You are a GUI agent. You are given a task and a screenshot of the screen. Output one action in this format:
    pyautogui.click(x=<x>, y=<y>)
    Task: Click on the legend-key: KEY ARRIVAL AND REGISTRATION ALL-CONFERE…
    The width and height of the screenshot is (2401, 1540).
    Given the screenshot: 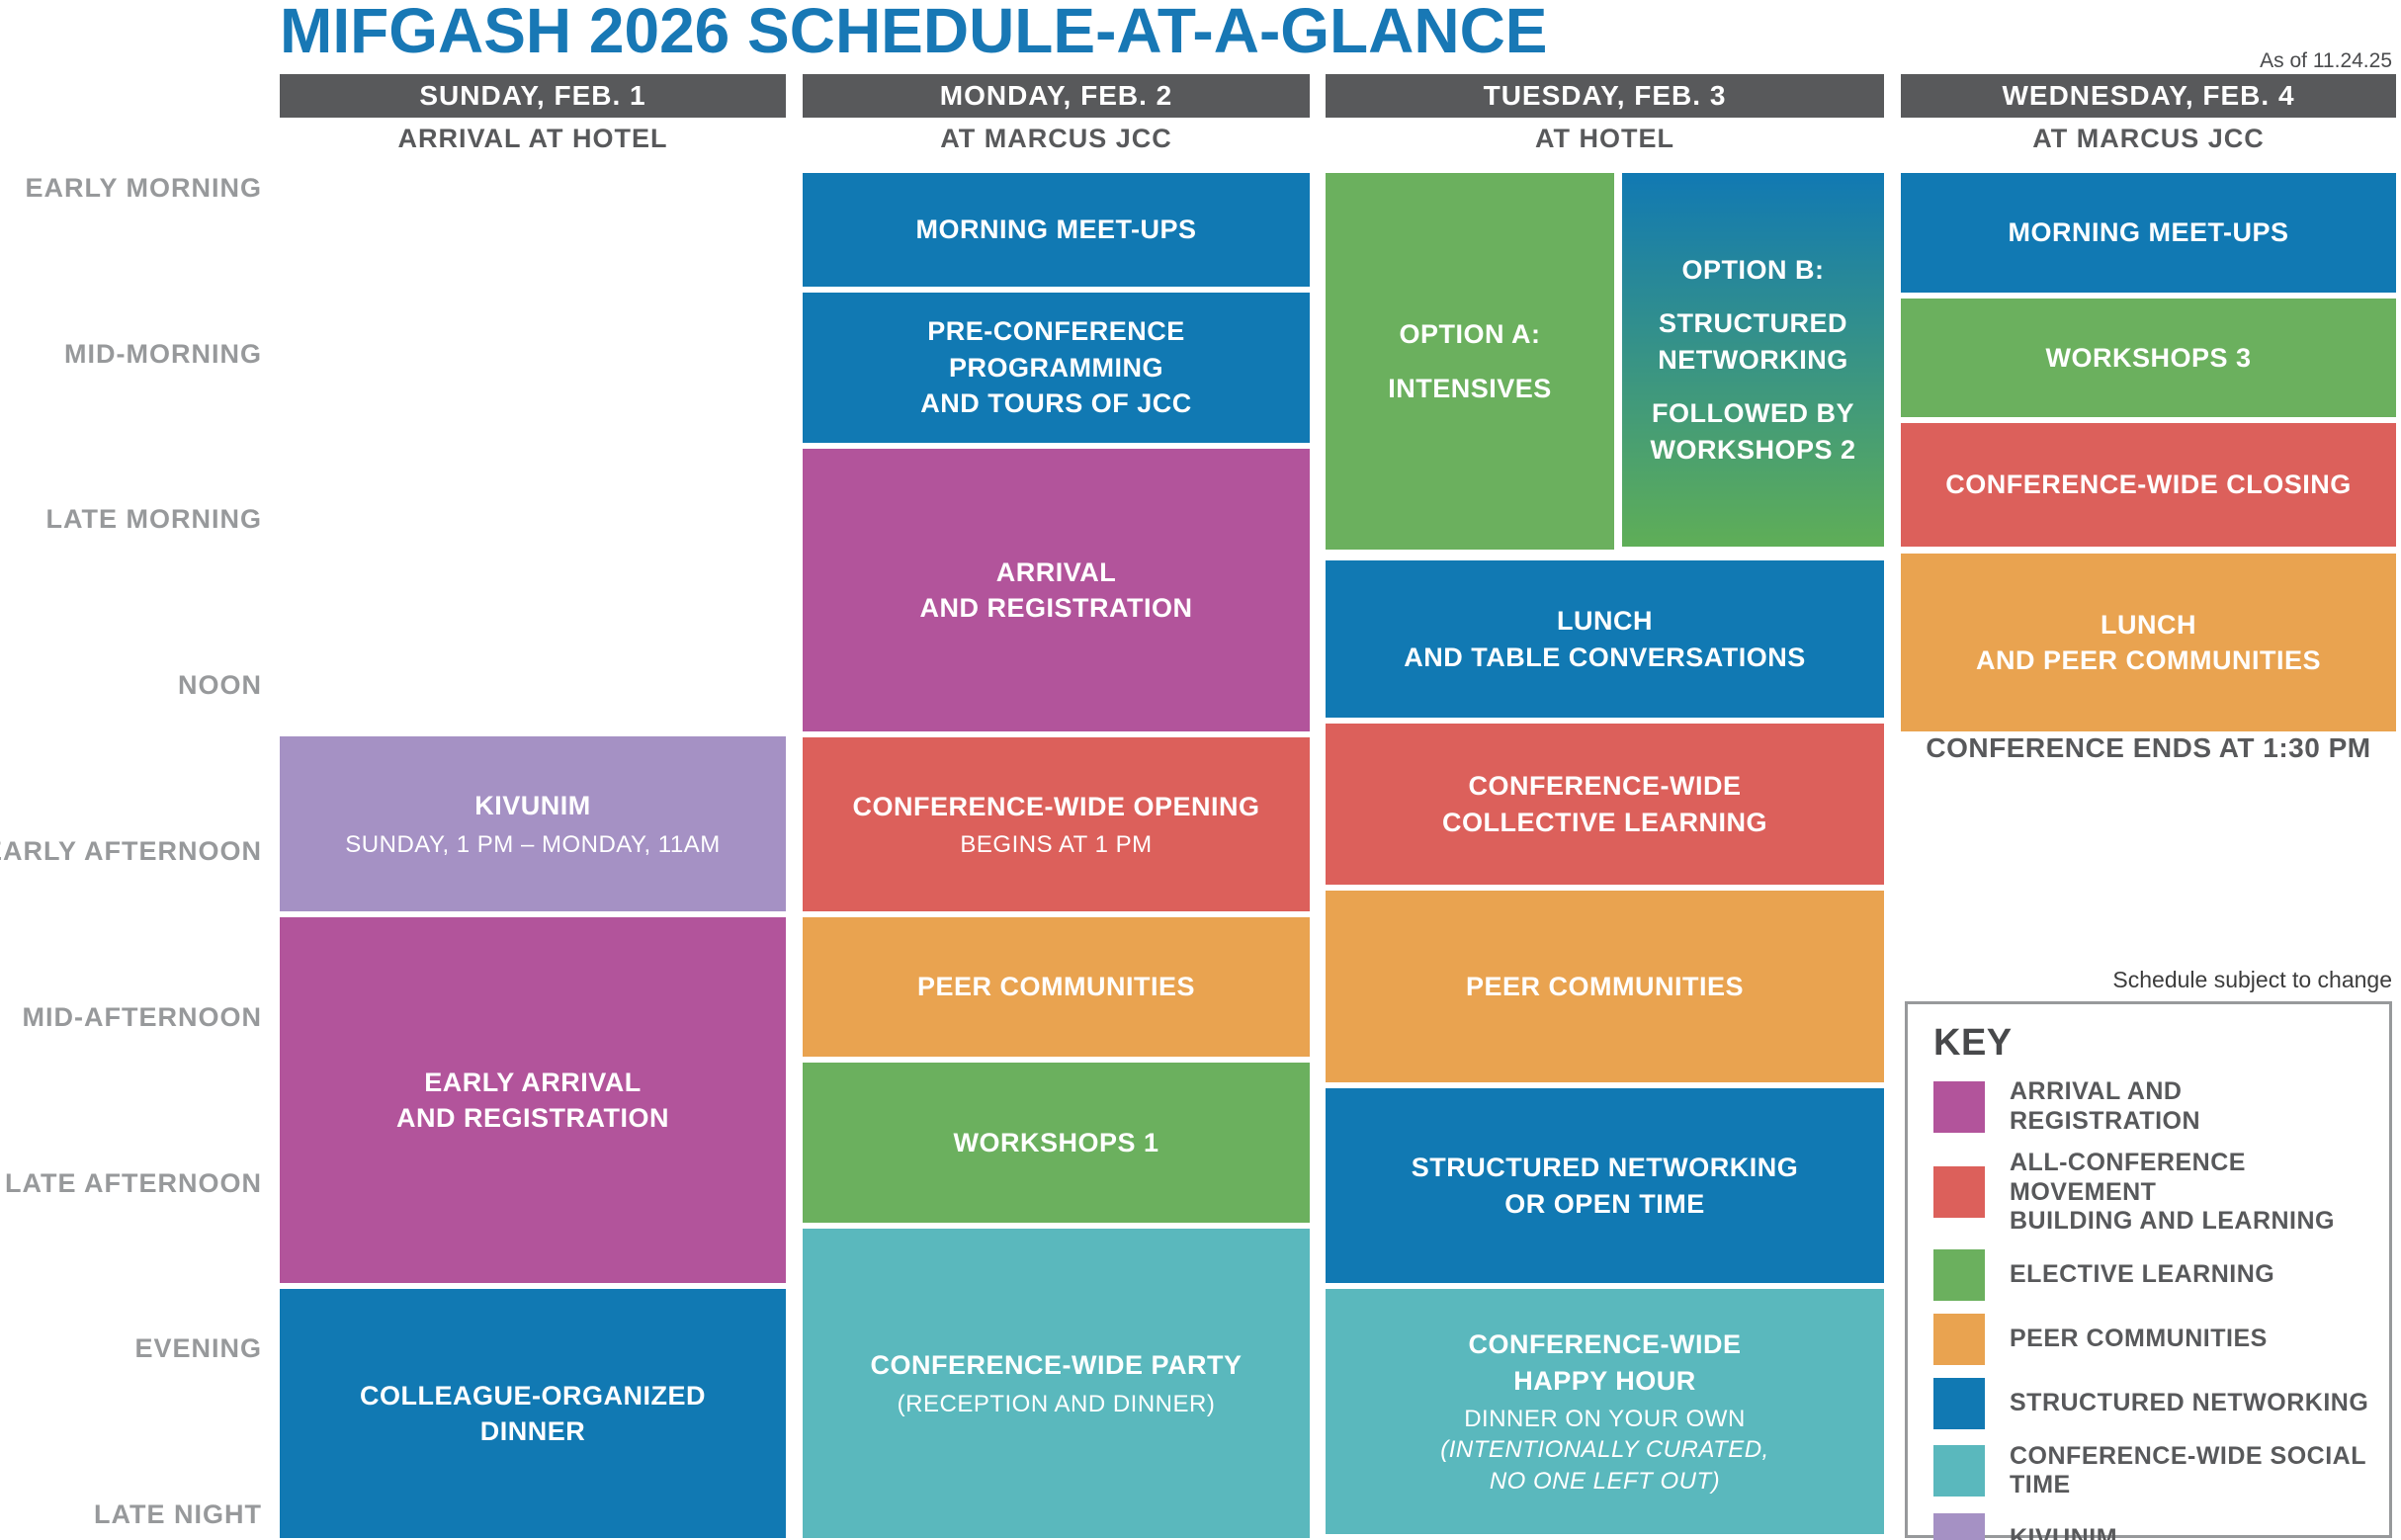 What is the action you would take?
    pyautogui.click(x=2148, y=1270)
    